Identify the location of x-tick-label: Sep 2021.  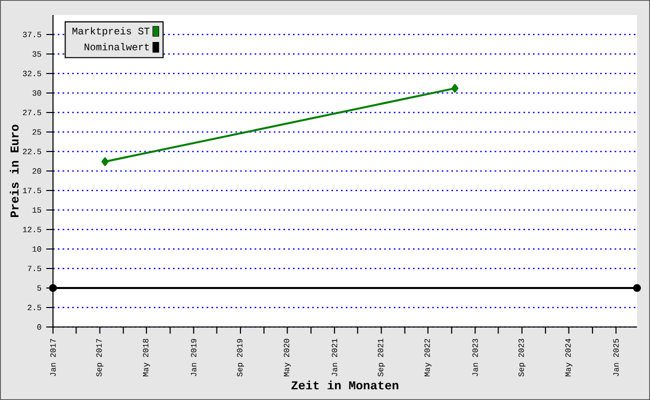
(381, 357).